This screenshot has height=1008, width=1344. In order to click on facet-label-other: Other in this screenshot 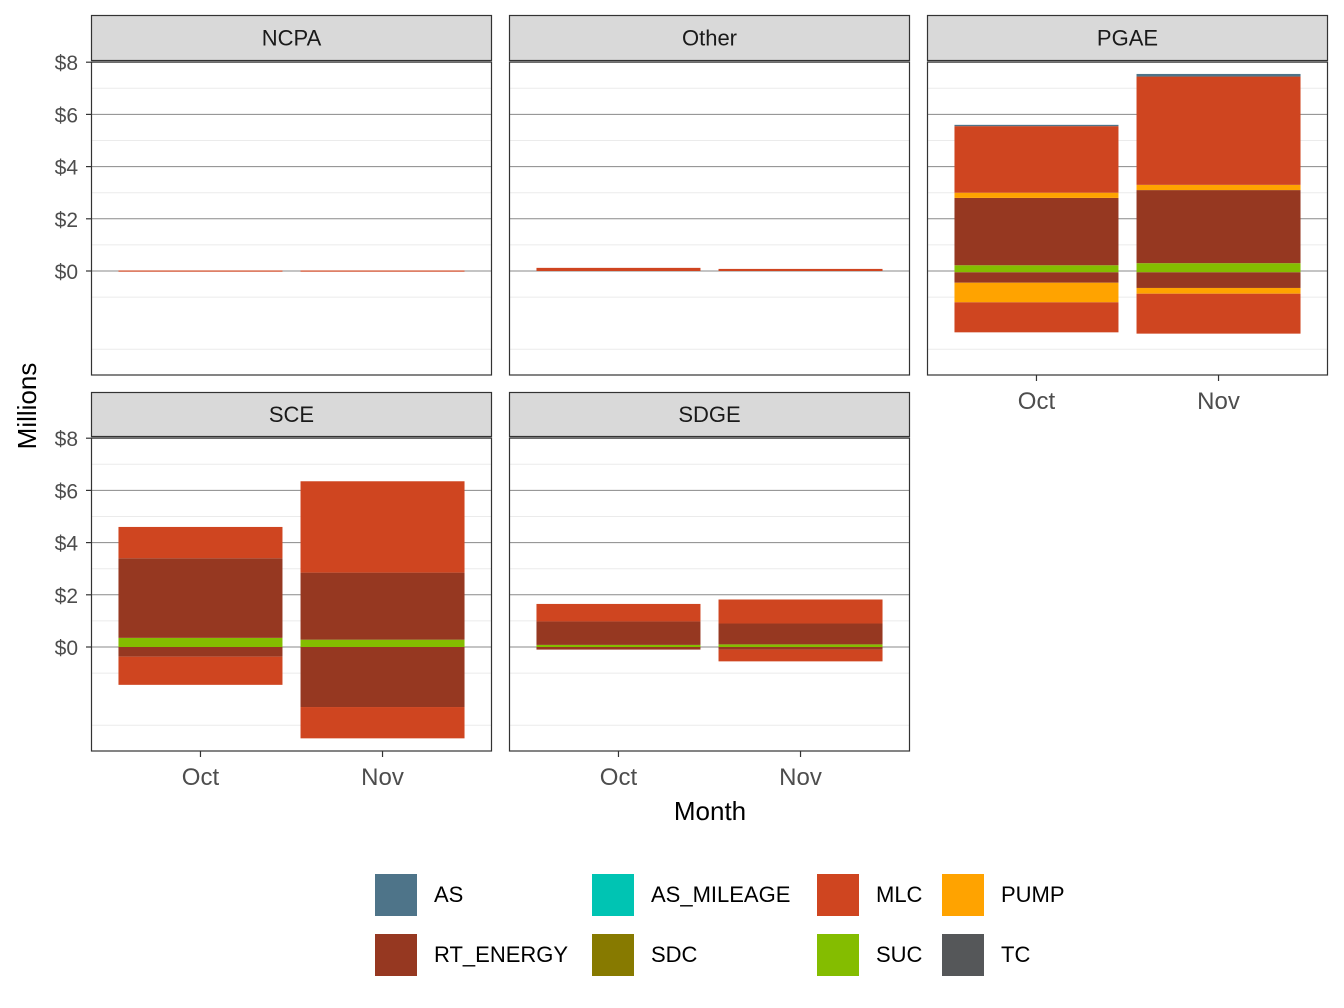, I will do `click(709, 38)`.